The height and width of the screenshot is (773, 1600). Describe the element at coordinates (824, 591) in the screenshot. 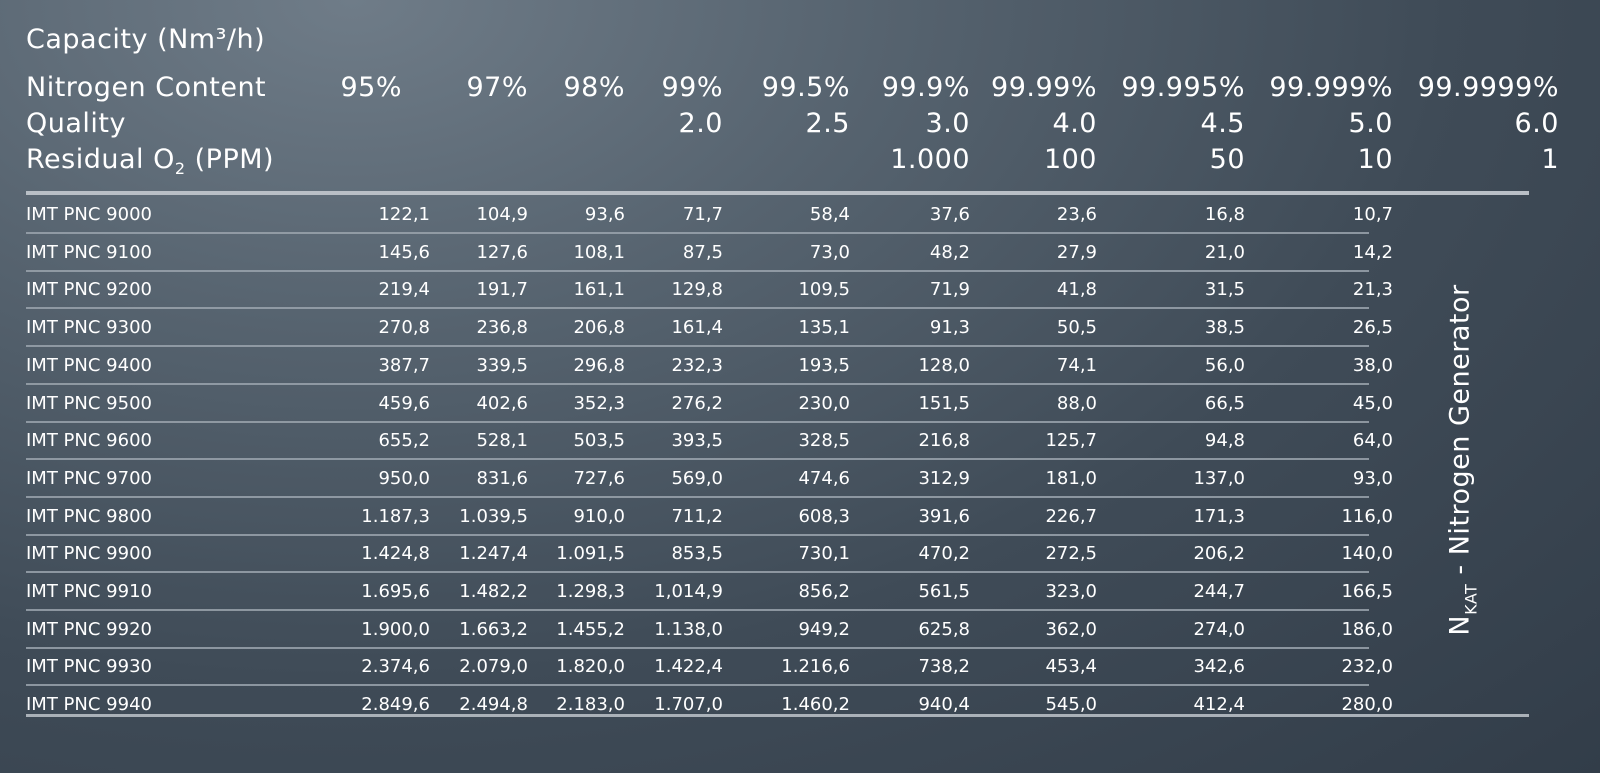

I see `capacity-cell: 856,2` at that location.